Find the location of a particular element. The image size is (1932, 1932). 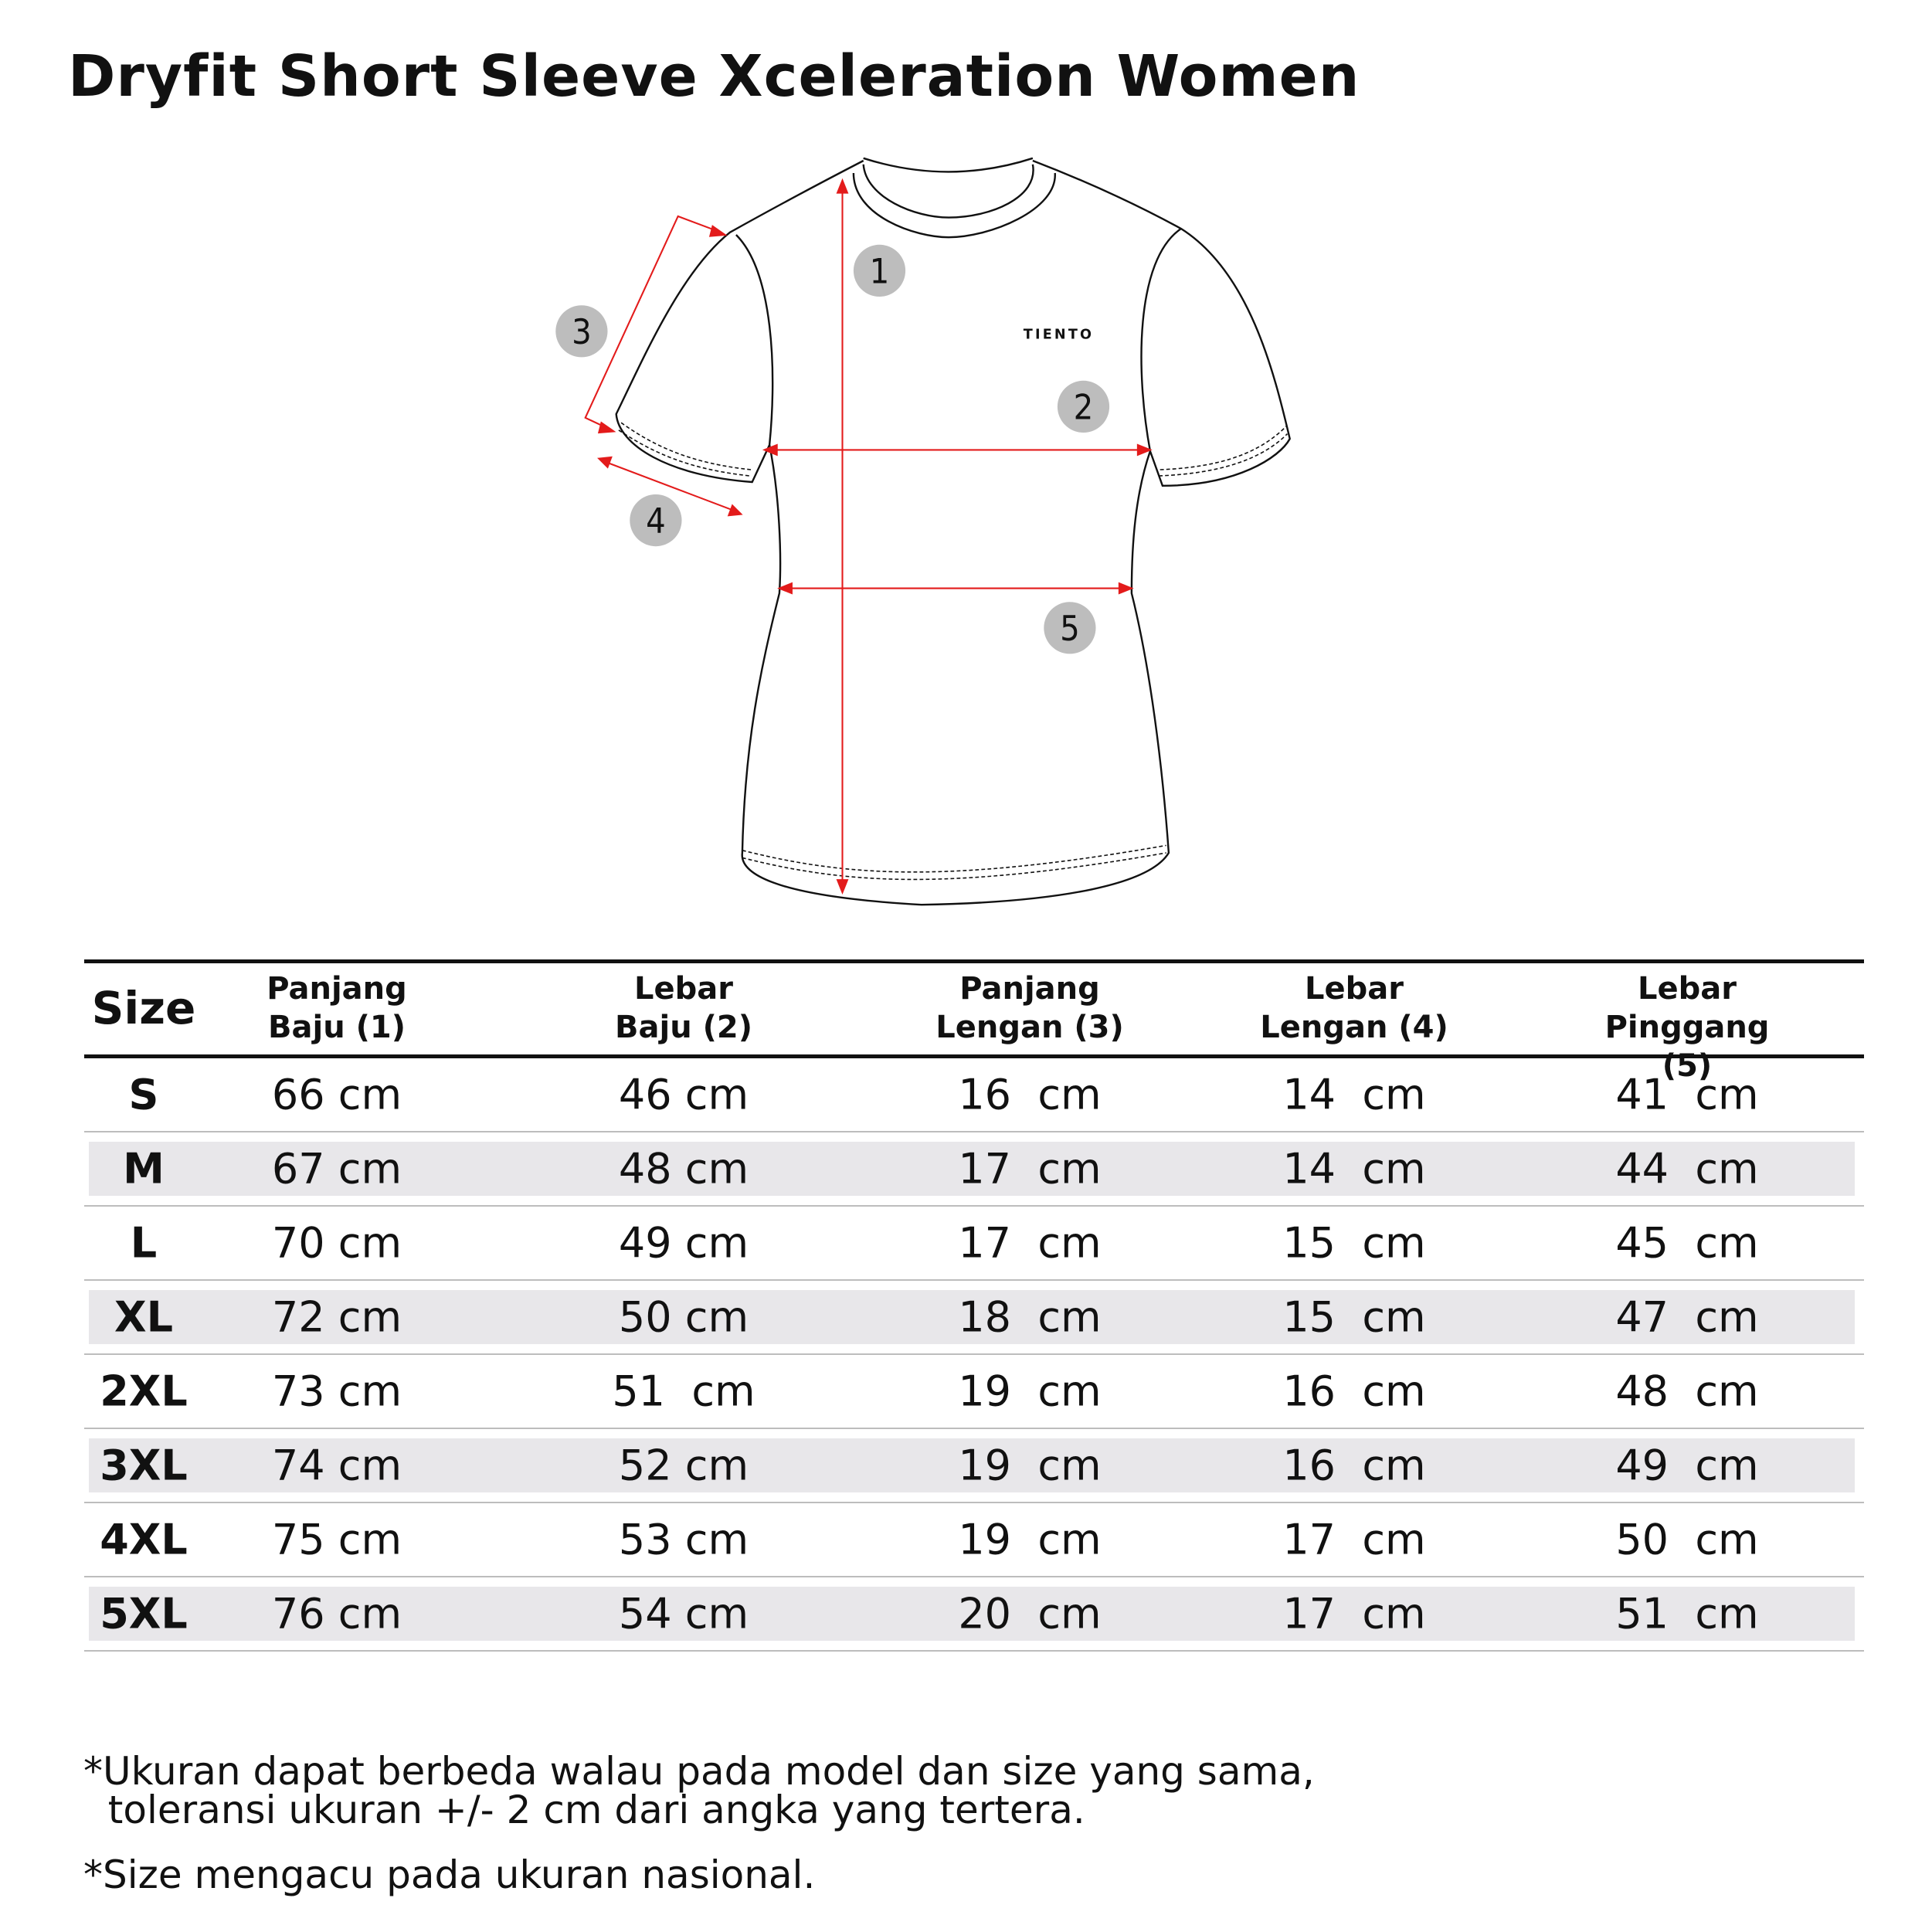

marker-2-label: 2 is located at coordinates (1084, 406).